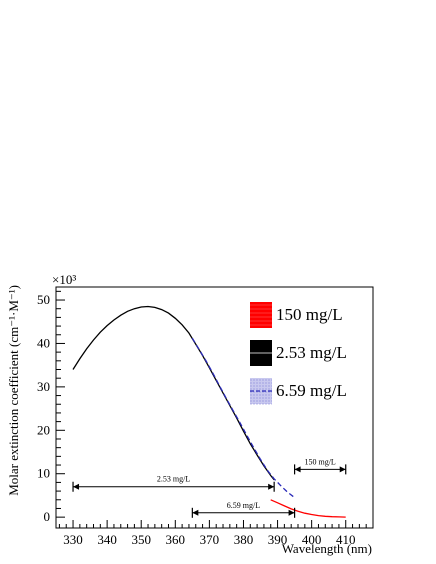  What do you see at coordinates (311, 352) in the screenshot?
I see `legend-label: 2.53 mg/L` at bounding box center [311, 352].